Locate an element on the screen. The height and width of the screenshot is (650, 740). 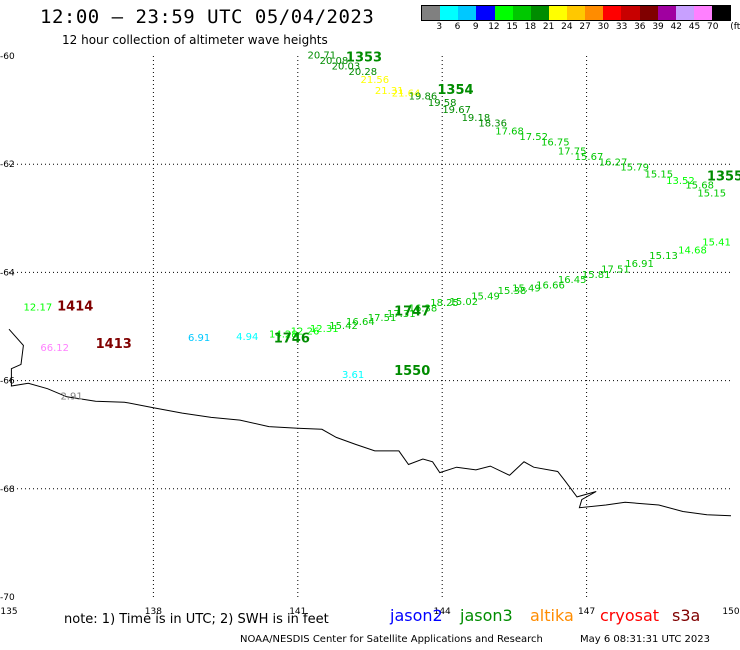
wave-height-label: 13.52 is located at coordinates (680, 181).